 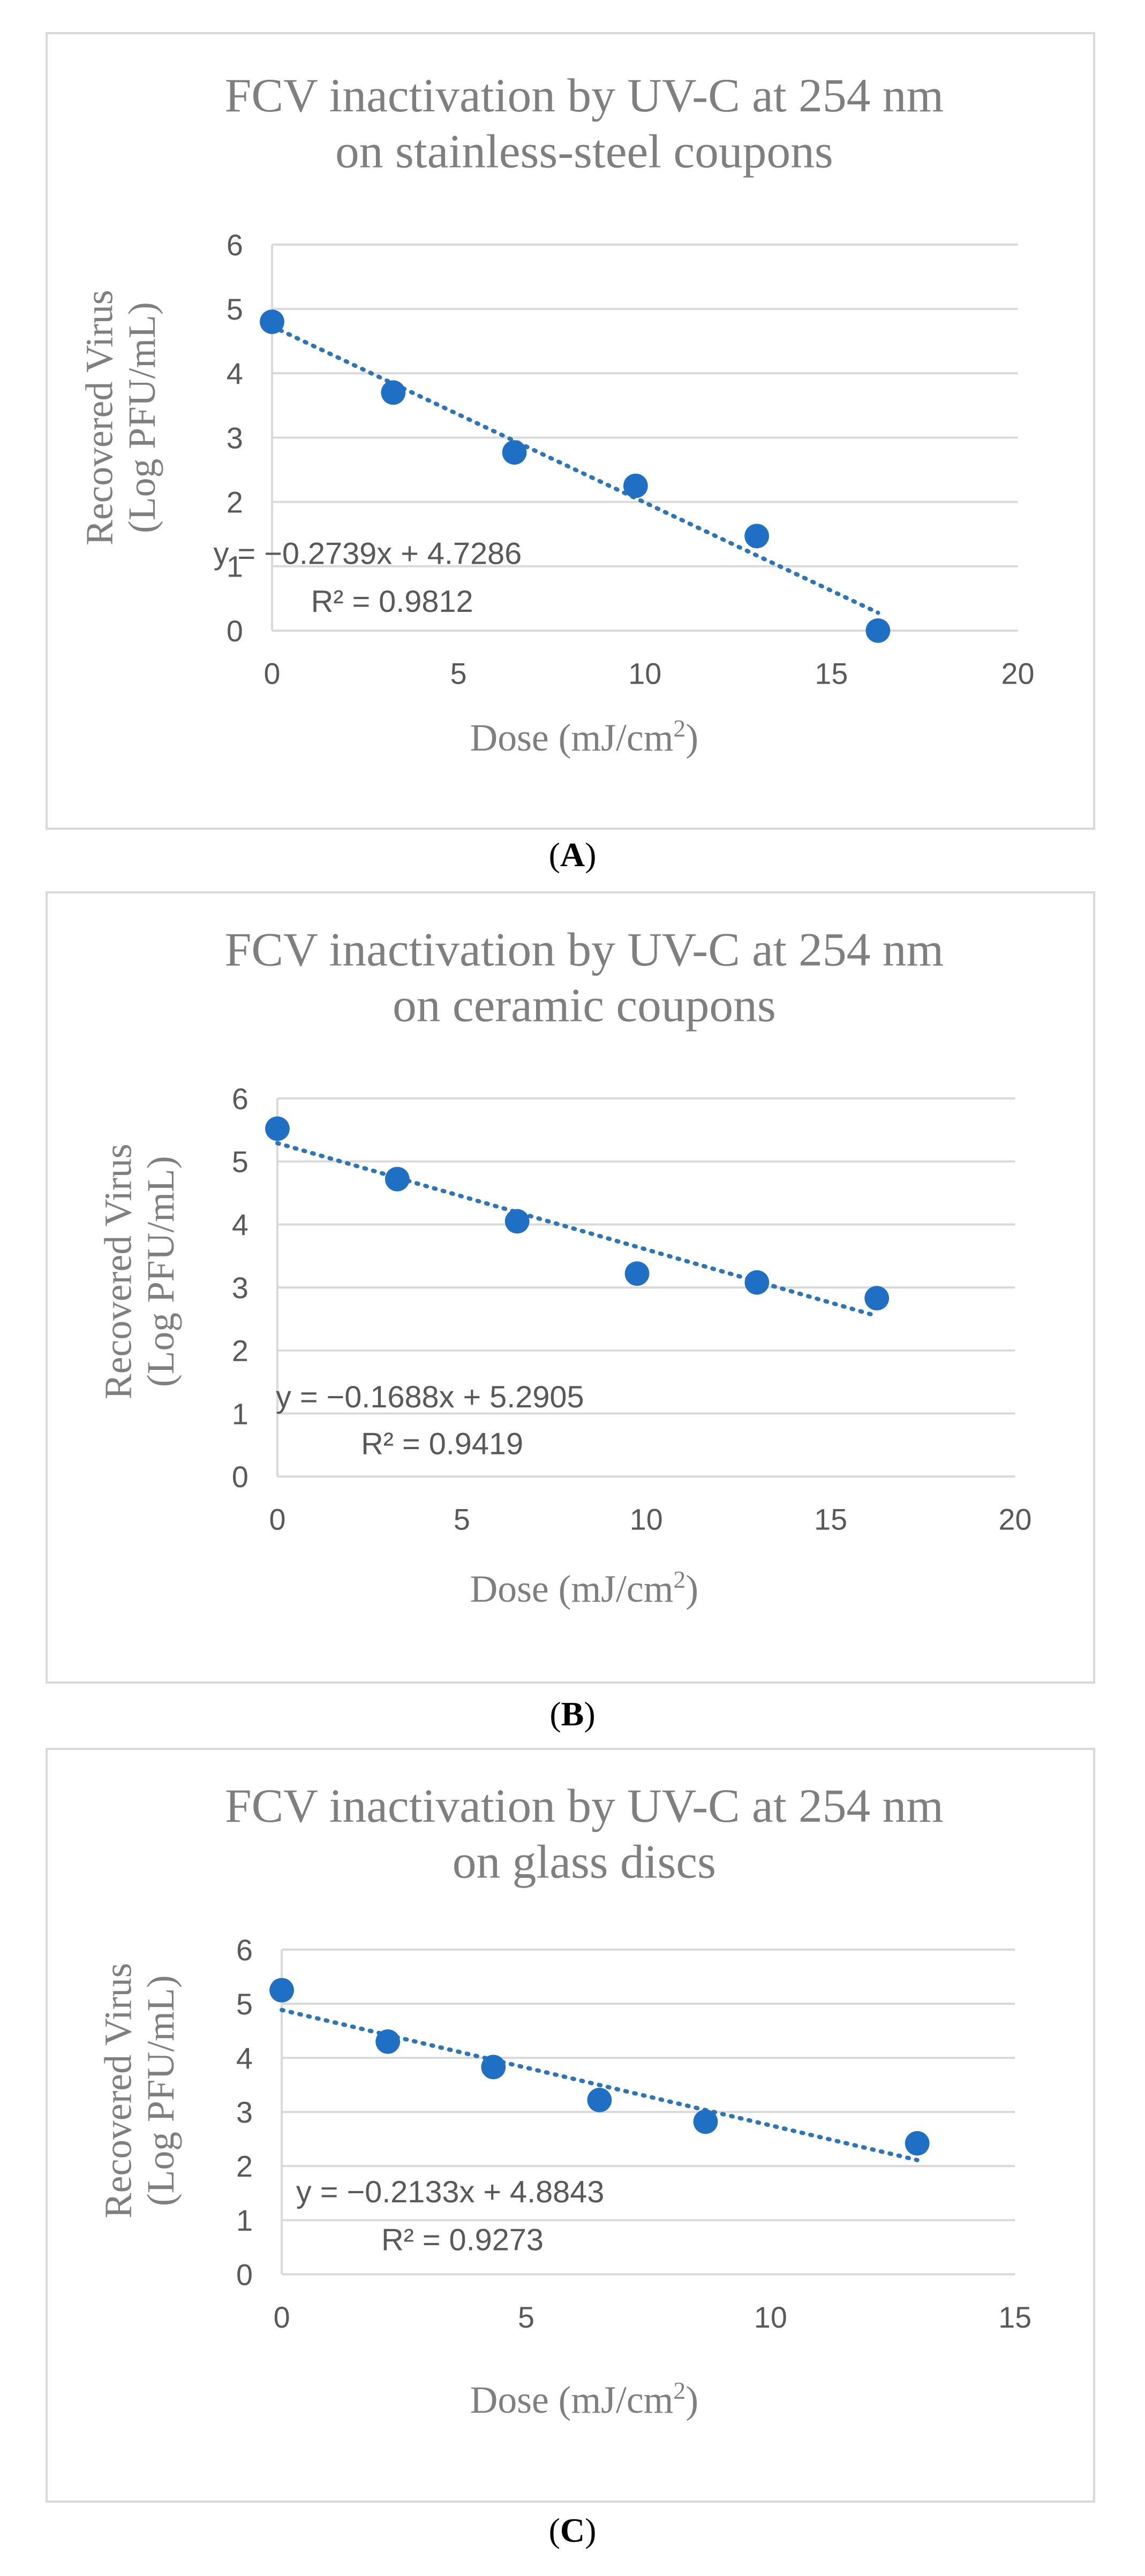 What do you see at coordinates (584, 1862) in the screenshot?
I see `chart-title-line2: on glass discs` at bounding box center [584, 1862].